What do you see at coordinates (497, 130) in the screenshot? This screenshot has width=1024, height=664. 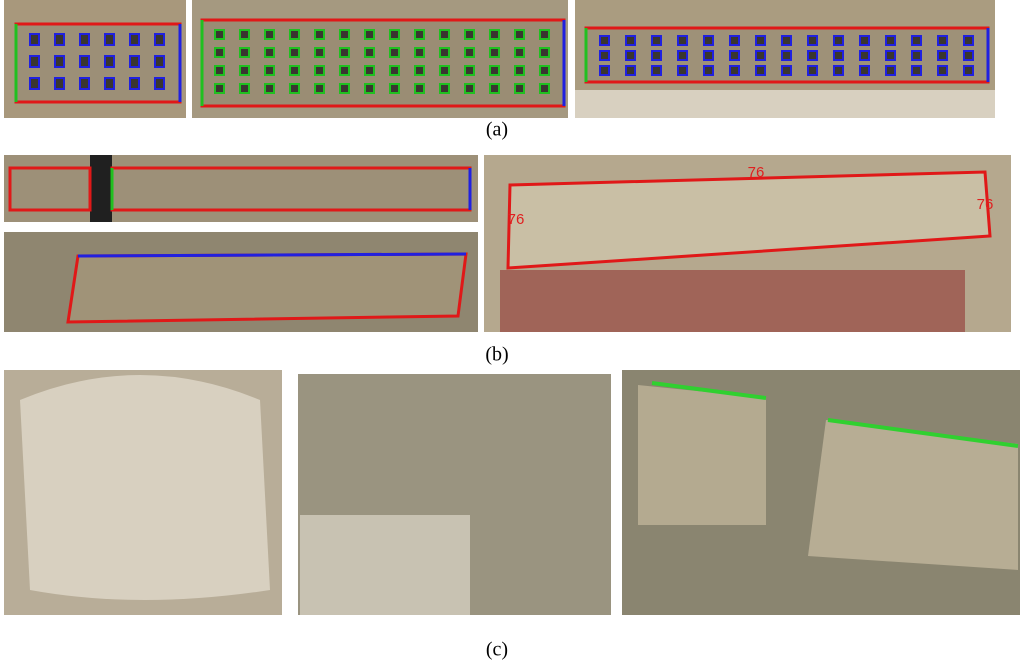 I see `caption: (a)` at bounding box center [497, 130].